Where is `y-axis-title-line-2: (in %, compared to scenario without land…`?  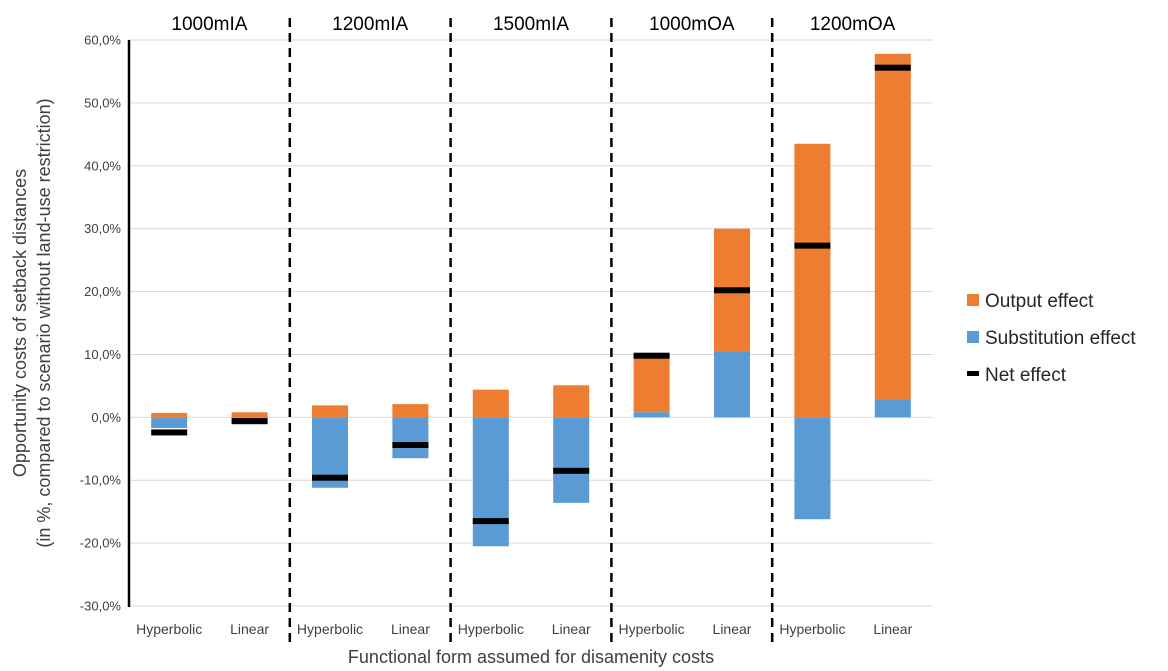 y-axis-title-line-2: (in %, compared to scenario without land… is located at coordinates (44, 322).